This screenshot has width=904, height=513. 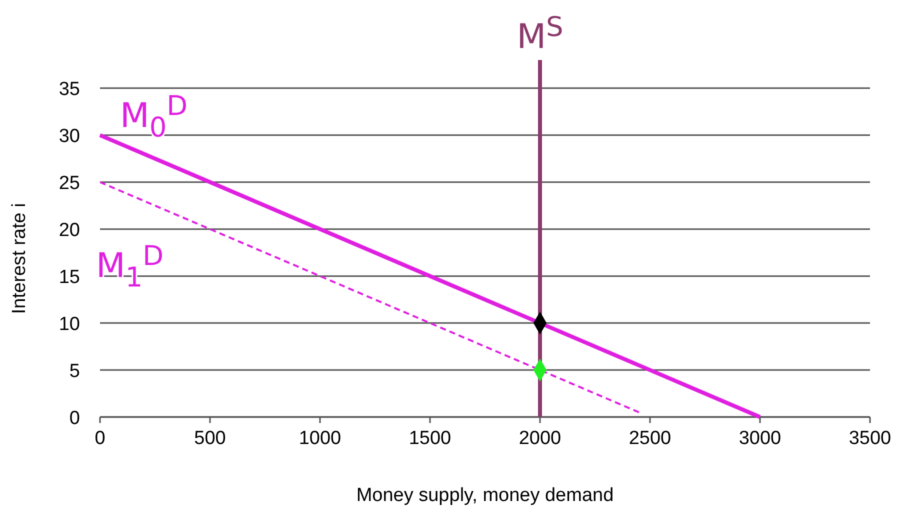 What do you see at coordinates (540, 34) in the screenshot?
I see `ref-line-label: M$^{S}$` at bounding box center [540, 34].